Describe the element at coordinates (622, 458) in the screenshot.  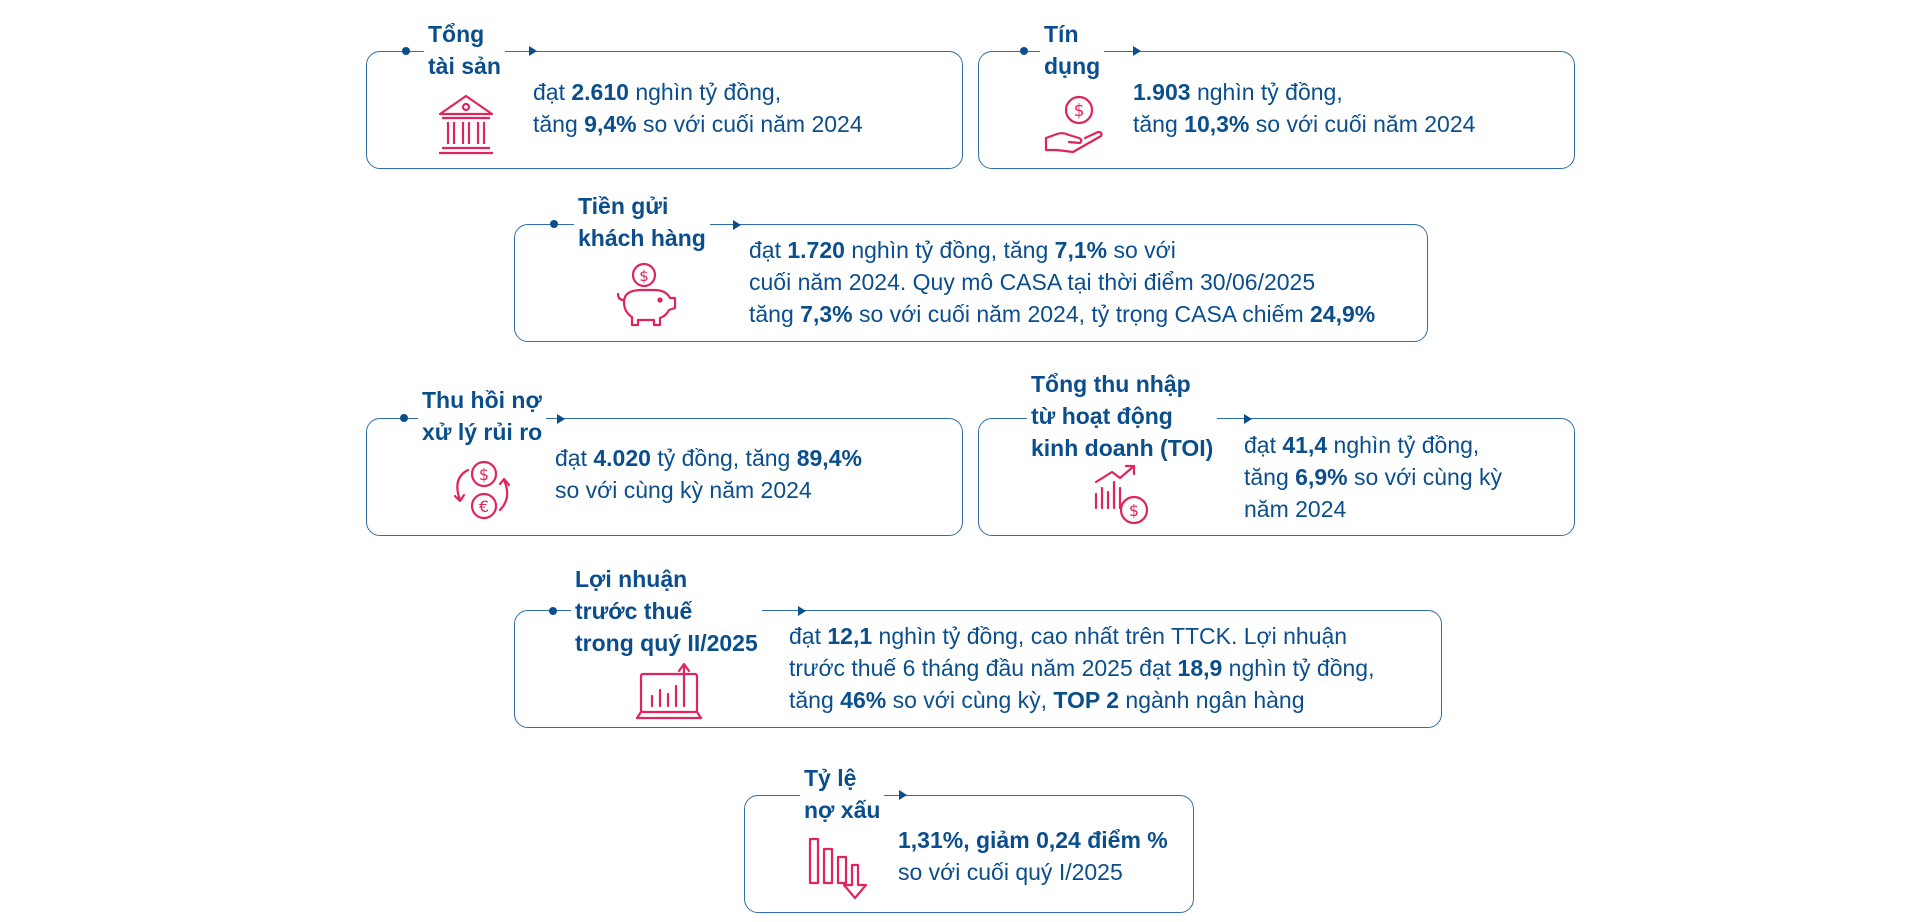
I see `highlight-value: 4.020` at that location.